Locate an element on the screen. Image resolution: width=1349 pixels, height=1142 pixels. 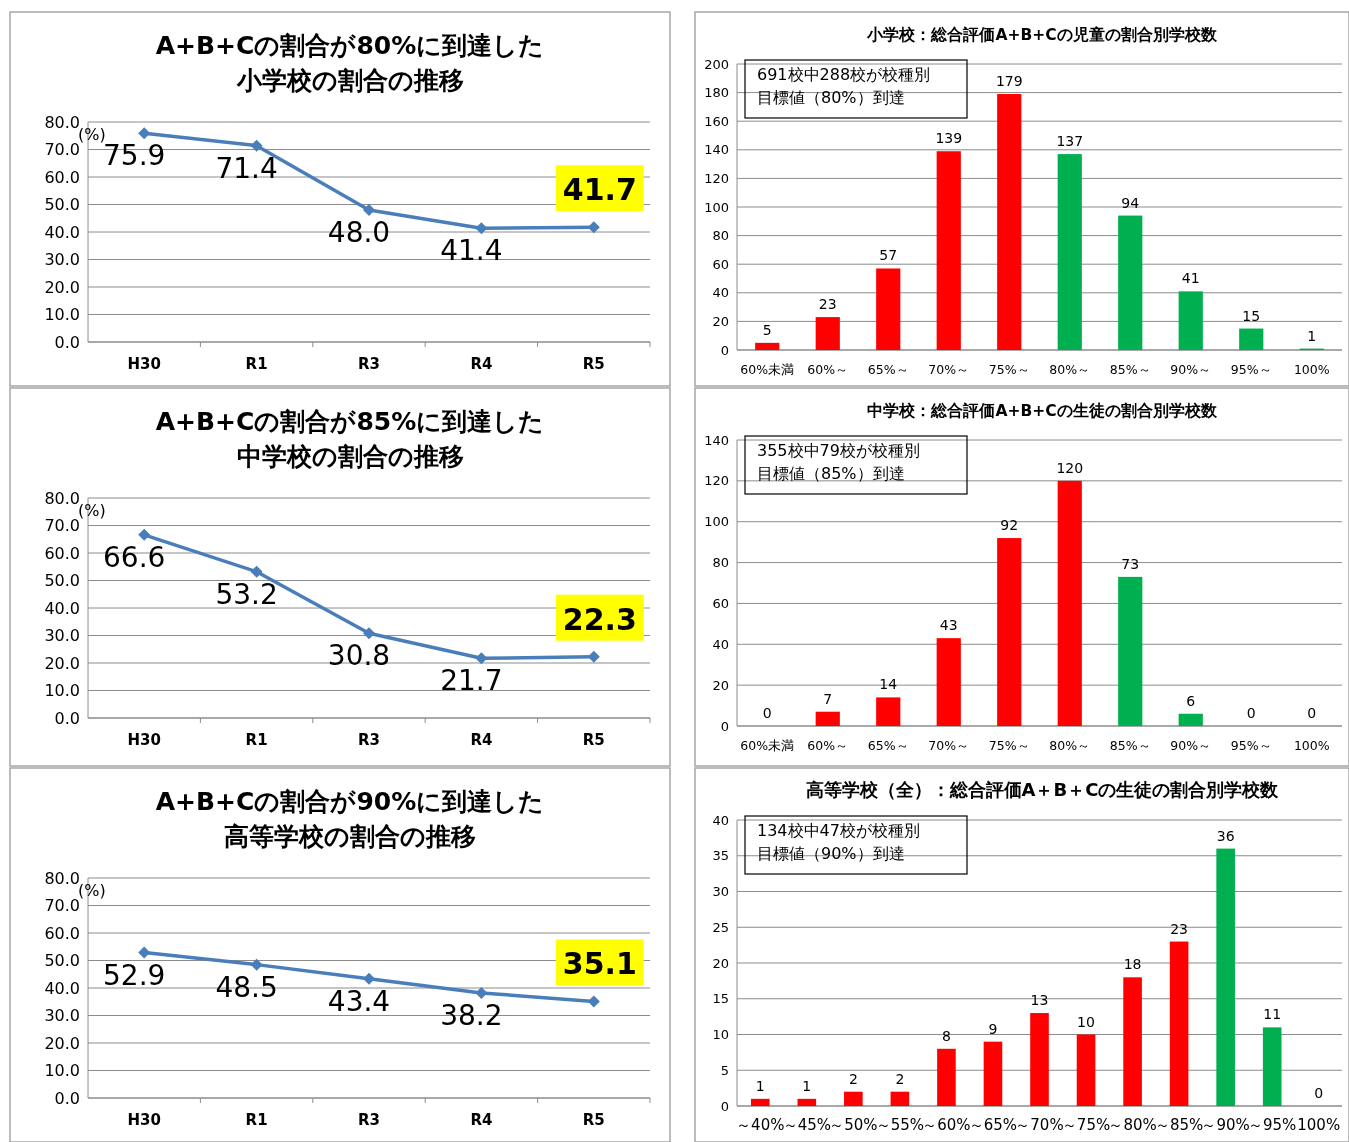
data-label: 120 is located at coordinates (1070, 467).